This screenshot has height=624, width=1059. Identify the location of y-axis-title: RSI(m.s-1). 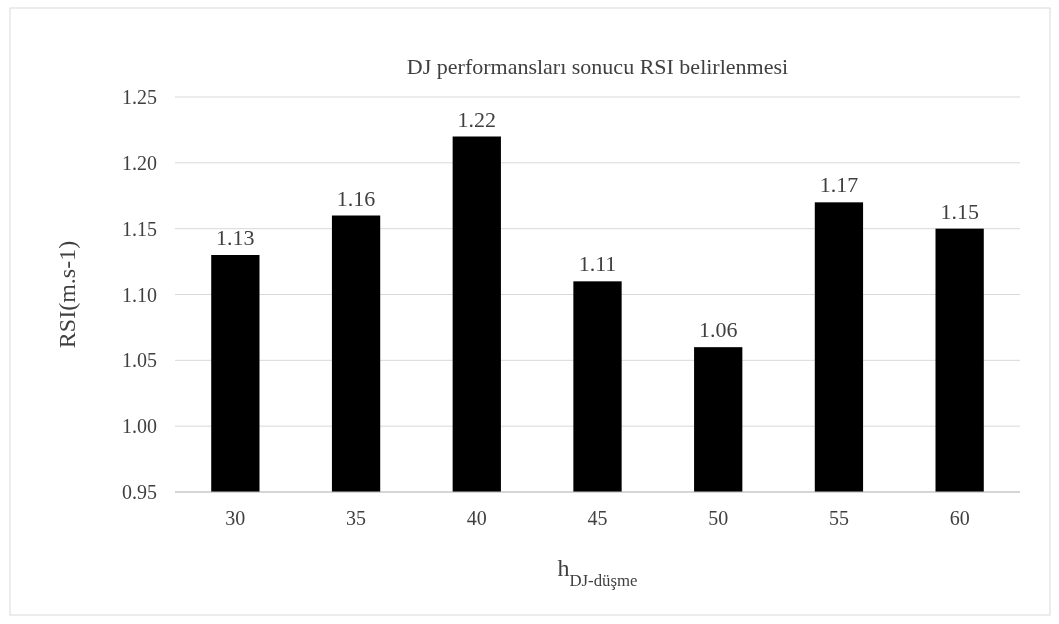
(67, 294).